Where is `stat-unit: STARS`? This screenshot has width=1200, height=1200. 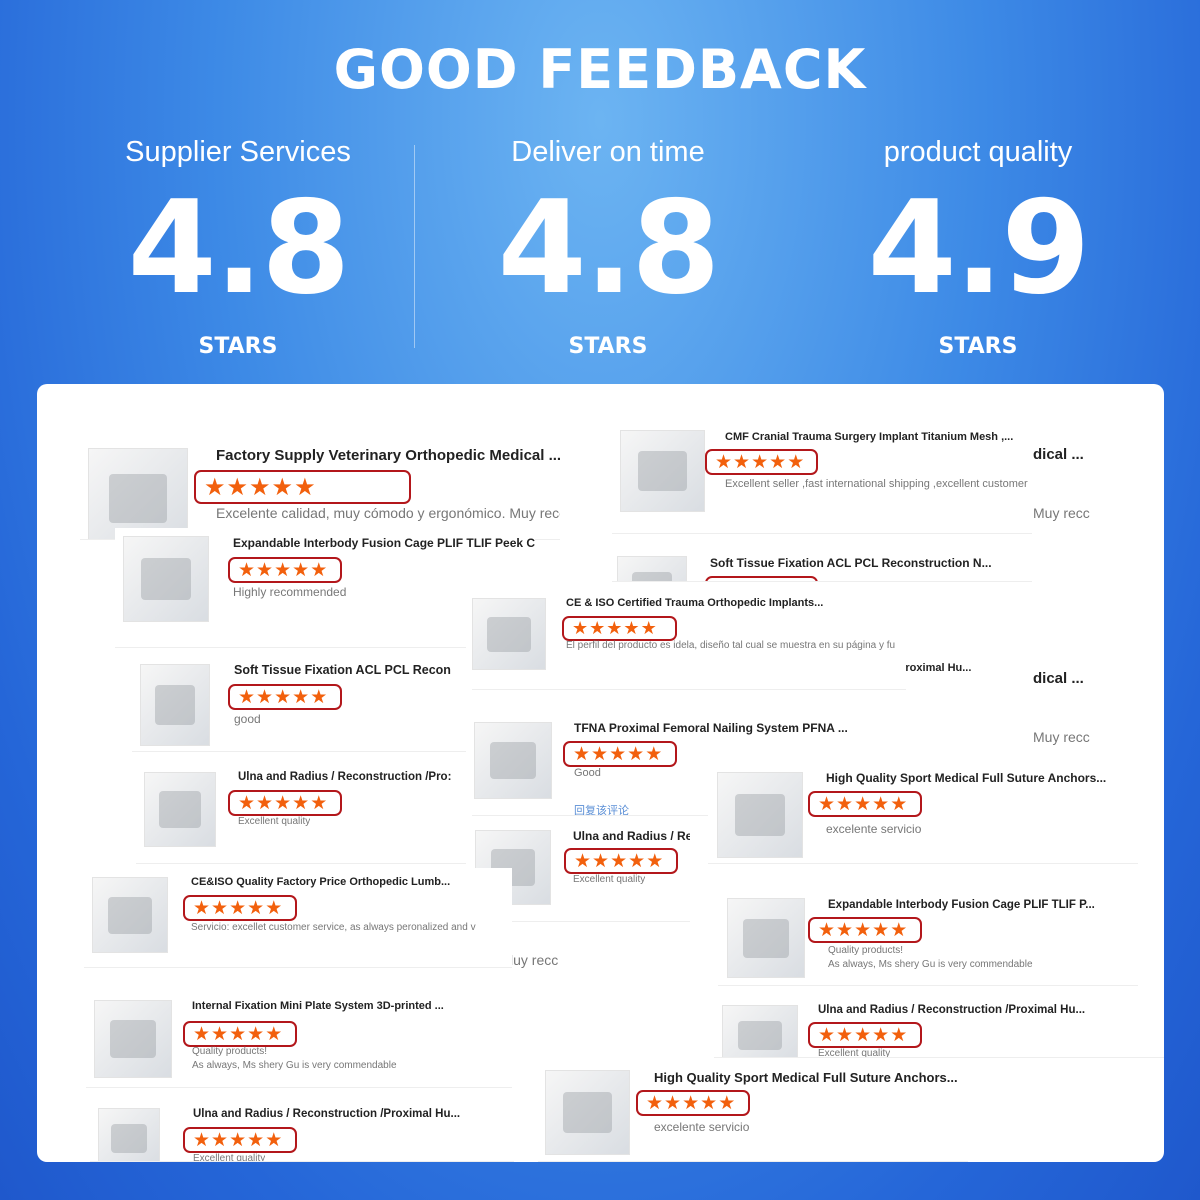 stat-unit: STARS is located at coordinates (608, 346).